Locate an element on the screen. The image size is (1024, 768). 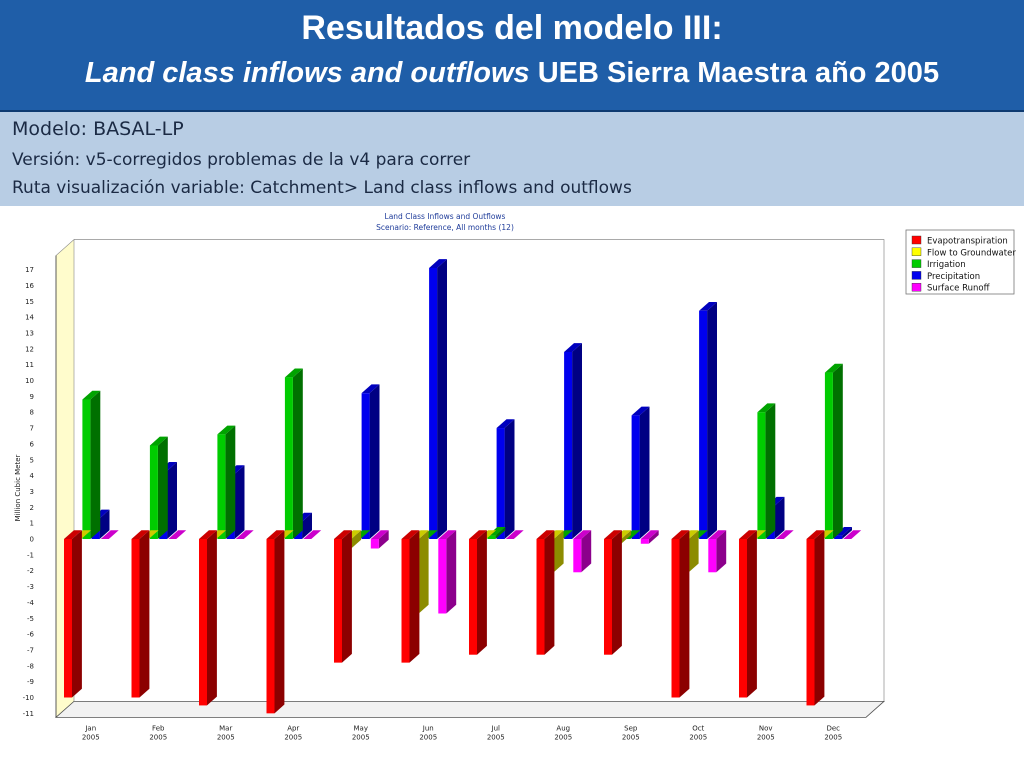
y-tick-label: 7 is located at coordinates (32, 429).